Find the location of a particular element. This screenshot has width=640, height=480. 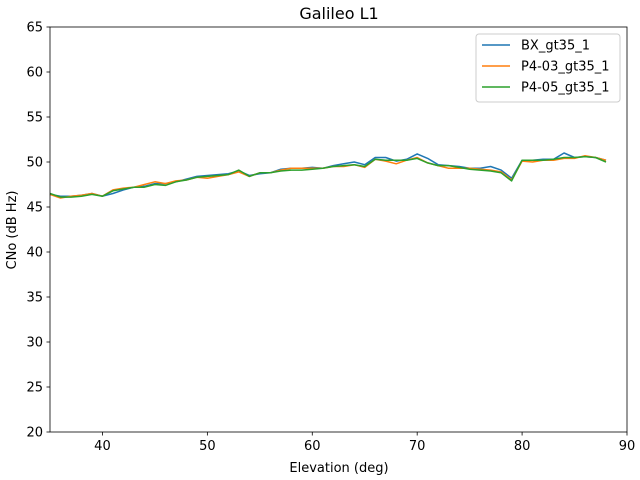

y-tick-label: 60 is located at coordinates (34, 73).